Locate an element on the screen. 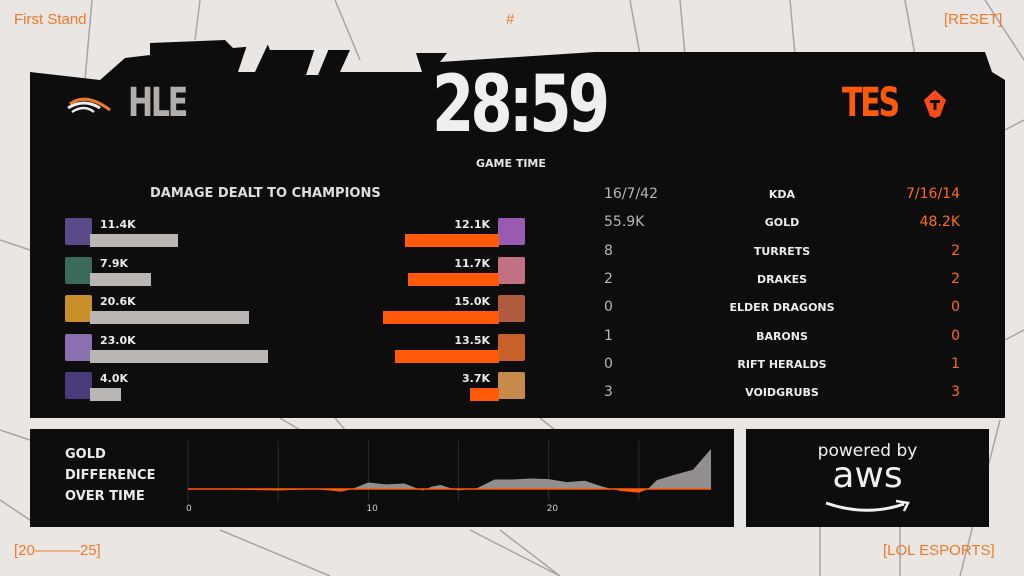 Image resolution: width=1024 pixels, height=576 pixels. aws-smile-icon is located at coordinates (867, 505).